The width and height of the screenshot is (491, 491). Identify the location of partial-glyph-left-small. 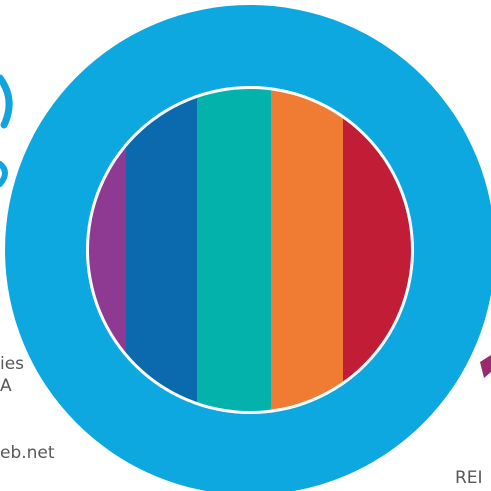
(4, 174).